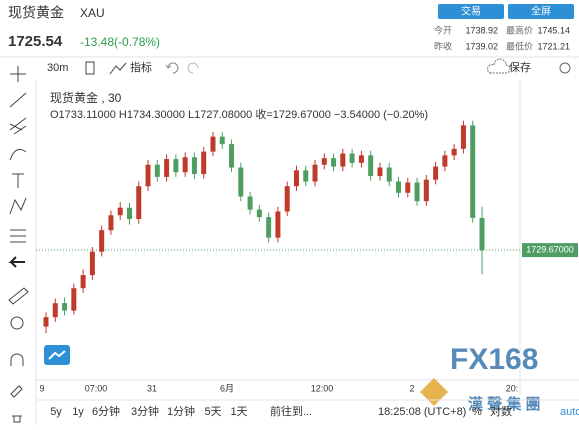 The height and width of the screenshot is (430, 579). I want to click on range-button: 1天, so click(238, 412).